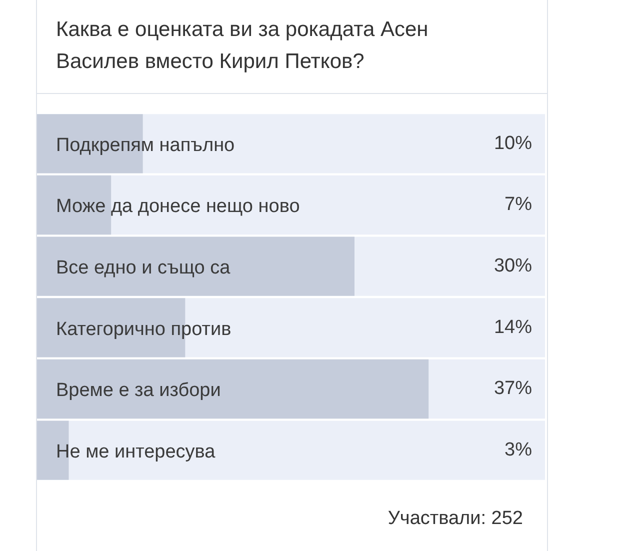  What do you see at coordinates (136, 452) in the screenshot?
I see `y-tick-label: Не ме интересува` at bounding box center [136, 452].